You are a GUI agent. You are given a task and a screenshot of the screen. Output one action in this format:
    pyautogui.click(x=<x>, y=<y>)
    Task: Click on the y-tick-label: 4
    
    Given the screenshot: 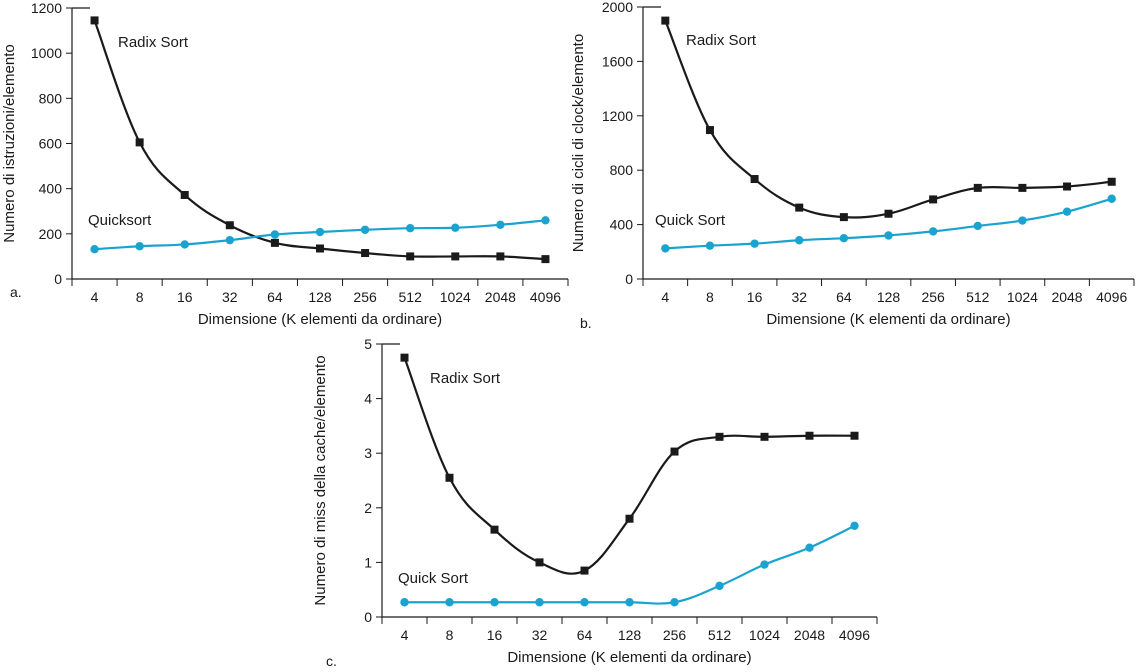 What is the action you would take?
    pyautogui.click(x=368, y=399)
    